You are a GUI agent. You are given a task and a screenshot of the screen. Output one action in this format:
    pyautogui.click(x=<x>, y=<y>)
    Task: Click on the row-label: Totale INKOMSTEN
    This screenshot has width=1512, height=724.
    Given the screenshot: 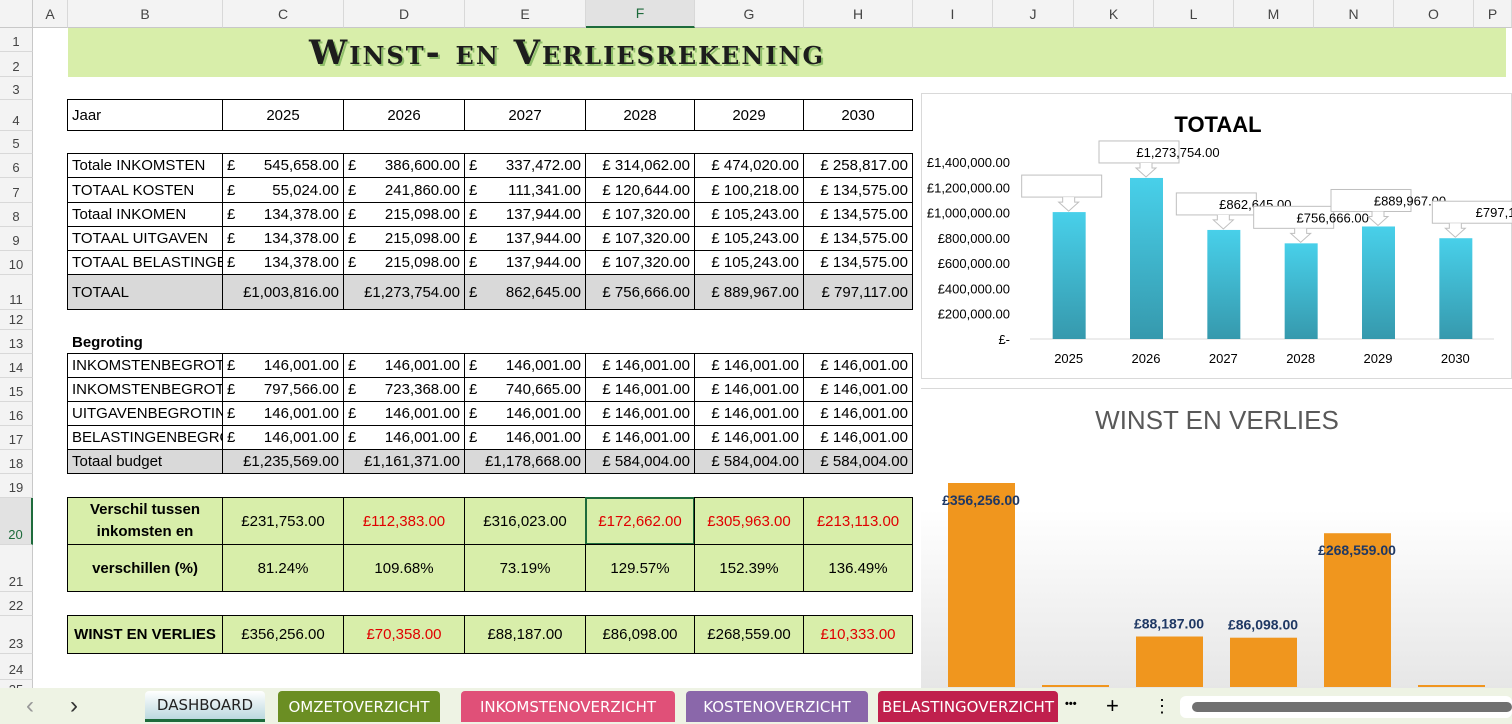 What is the action you would take?
    pyautogui.click(x=145, y=165)
    